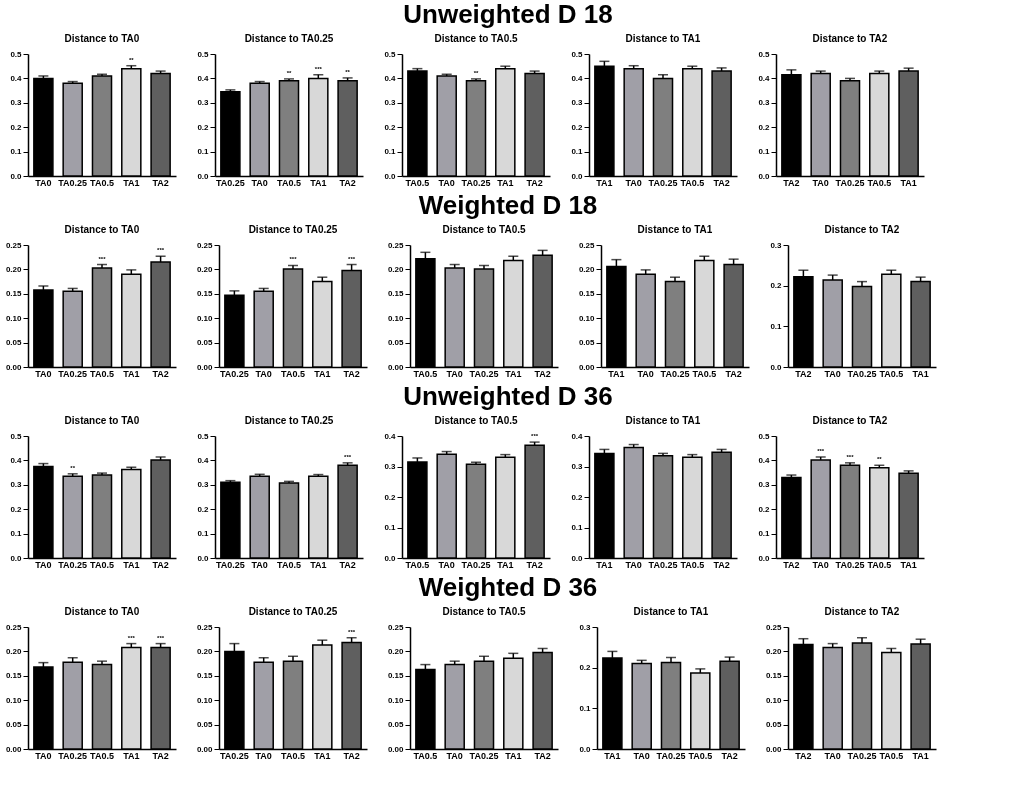  I want to click on text: Unweighted D 36, so click(508, 396).